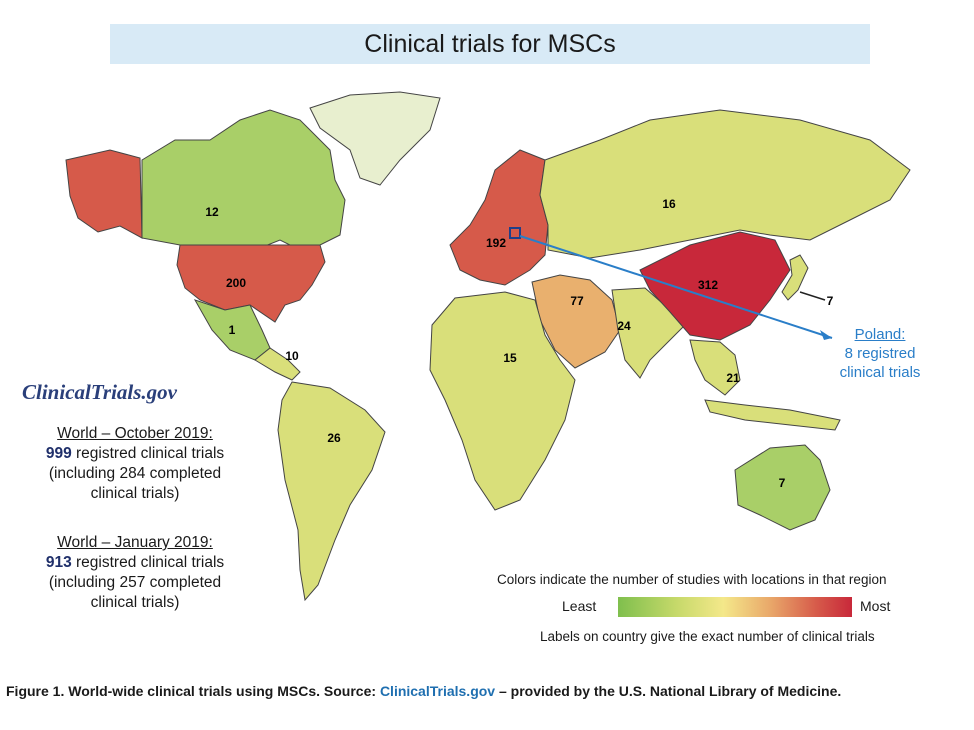 The width and height of the screenshot is (974, 730). What do you see at coordinates (243, 180) in the screenshot?
I see `region-canada` at bounding box center [243, 180].